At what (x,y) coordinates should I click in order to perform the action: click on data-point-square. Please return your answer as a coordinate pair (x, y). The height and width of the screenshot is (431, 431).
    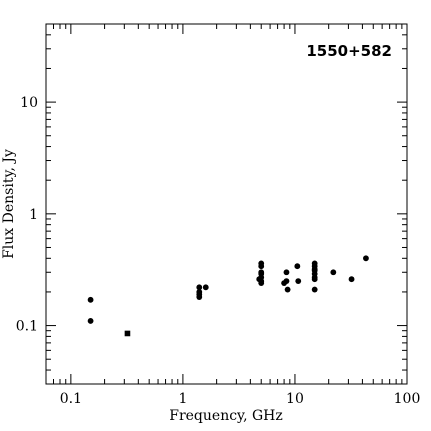
    Looking at the image, I should click on (127, 333).